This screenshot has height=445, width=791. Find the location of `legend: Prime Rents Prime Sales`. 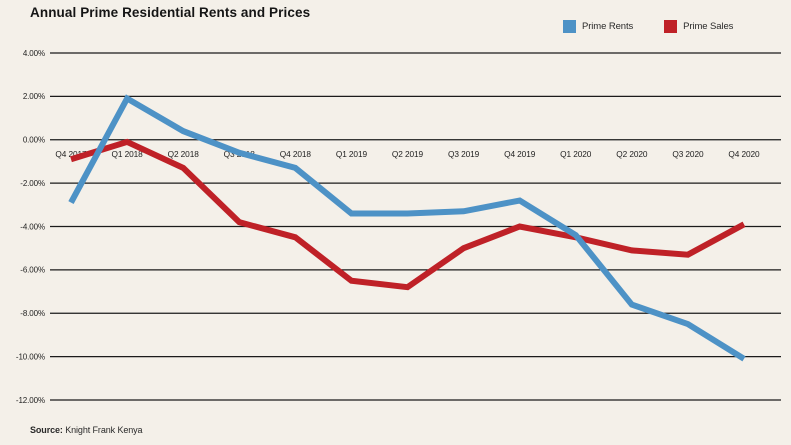

legend: Prime Rents Prime Sales is located at coordinates (648, 26).